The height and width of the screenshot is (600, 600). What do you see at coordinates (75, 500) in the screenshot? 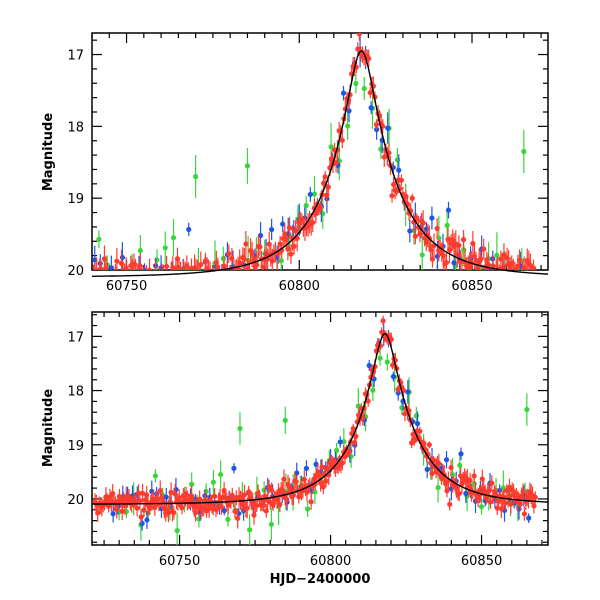
I see `bottom-y-tick-label: 20` at bounding box center [75, 500].